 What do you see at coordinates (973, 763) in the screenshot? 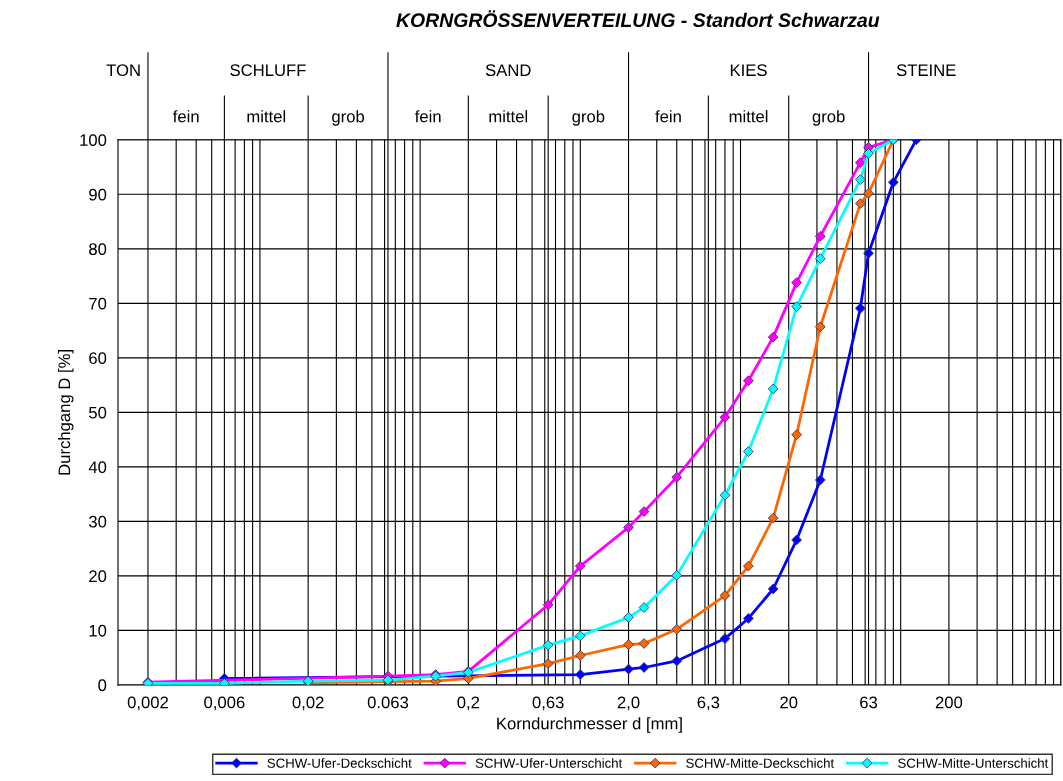
I see `legend-label: SCHW-Mitte-Unterschicht` at bounding box center [973, 763].